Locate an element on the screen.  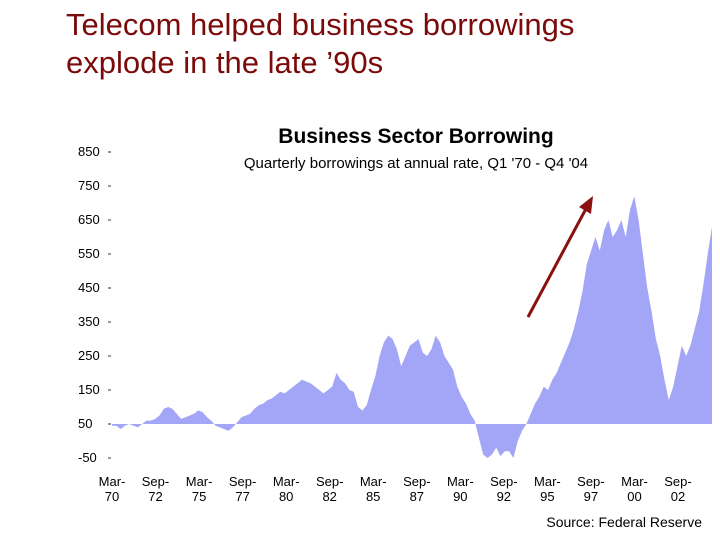
y-tick-label: 150 is located at coordinates (89, 389).